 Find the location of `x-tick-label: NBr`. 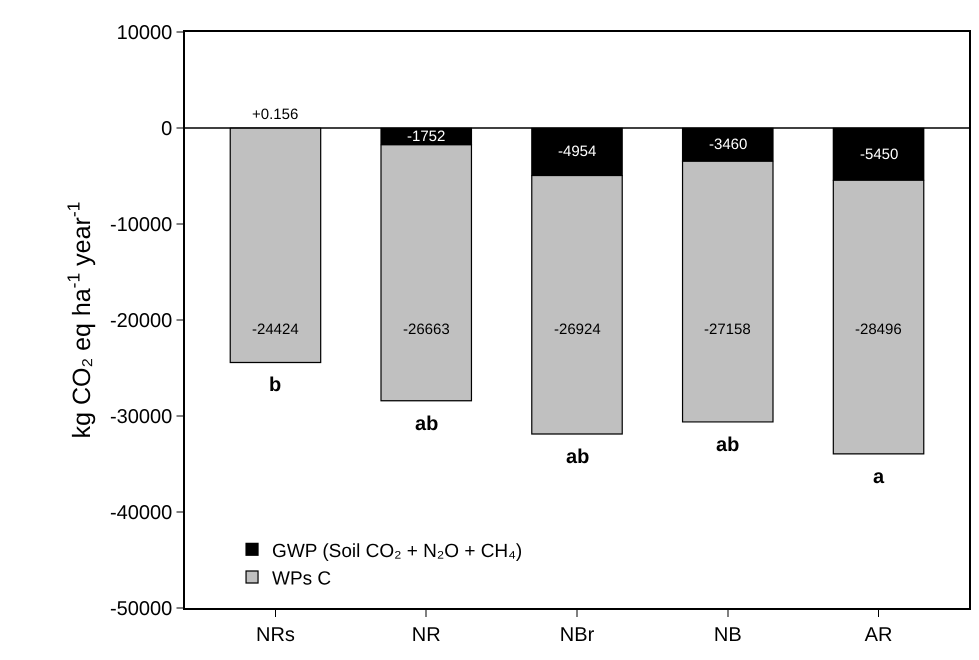

x-tick-label: NBr is located at coordinates (577, 635).